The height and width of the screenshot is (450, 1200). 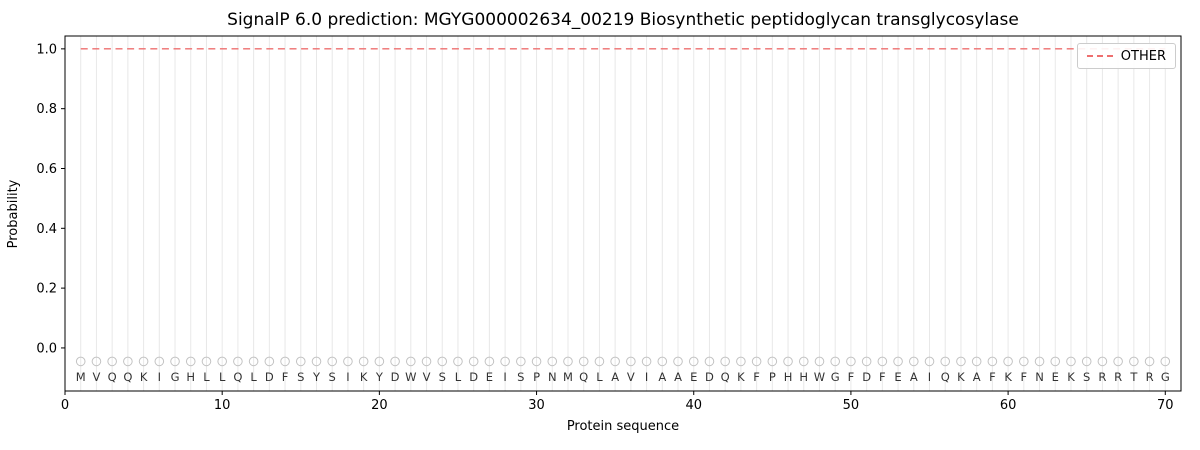 I want to click on legend: OTHER, so click(x=1126, y=56).